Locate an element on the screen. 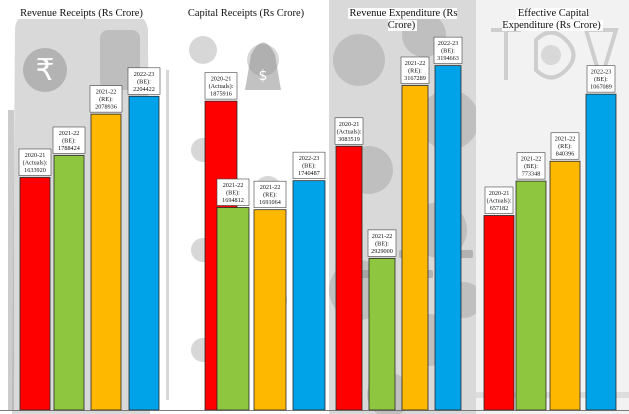 The height and width of the screenshot is (414, 629). data-label-4: 2022-23(BE):1067089 is located at coordinates (601, 79).